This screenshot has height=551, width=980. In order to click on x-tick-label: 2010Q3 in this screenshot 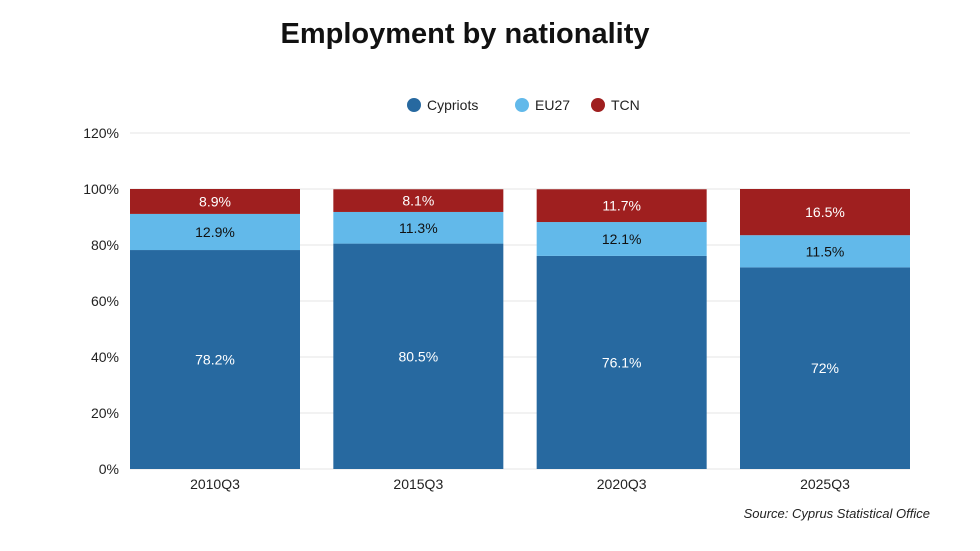, I will do `click(215, 484)`.